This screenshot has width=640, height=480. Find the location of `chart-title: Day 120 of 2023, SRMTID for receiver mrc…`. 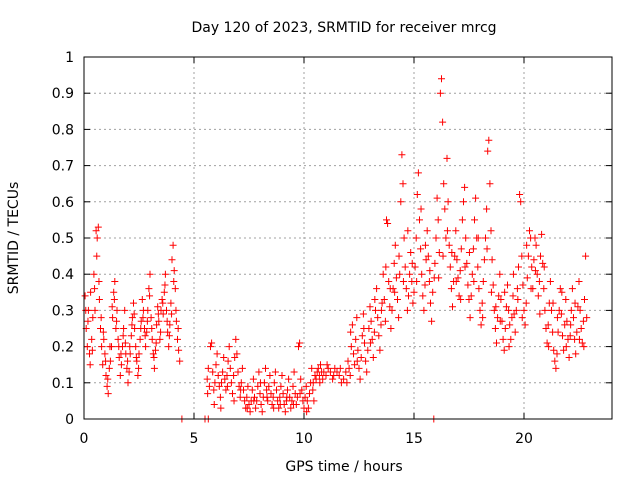

chart-title: Day 120 of 2023, SRMTID for receiver mrc… is located at coordinates (343, 28).